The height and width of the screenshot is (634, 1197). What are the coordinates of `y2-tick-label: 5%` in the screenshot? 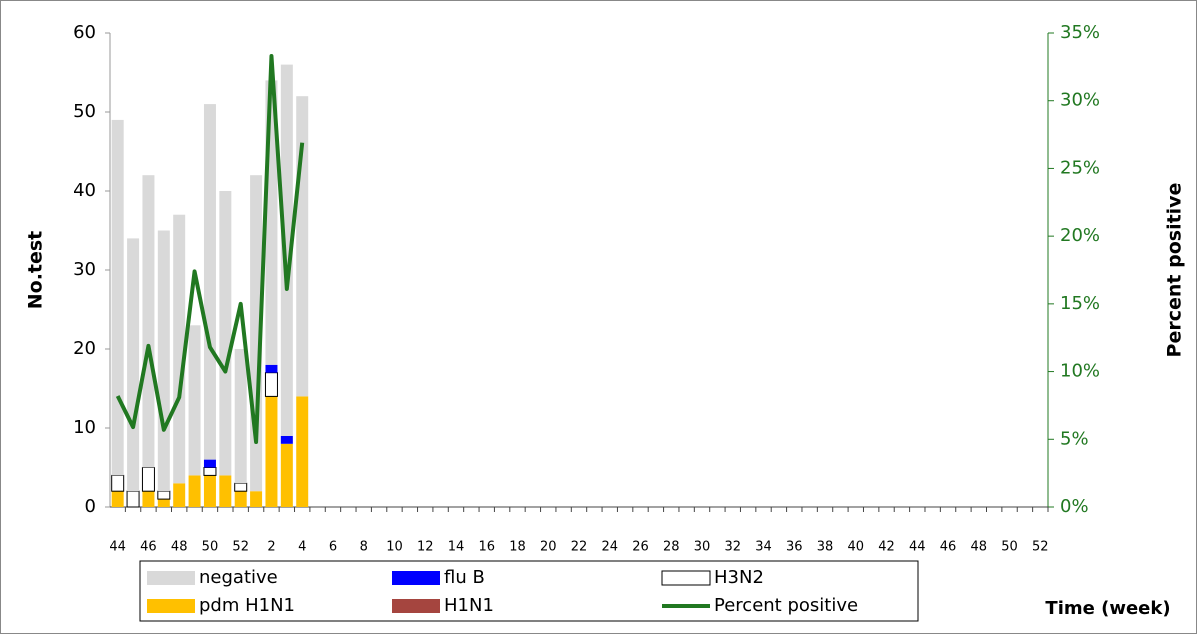 It's located at (1074, 438).